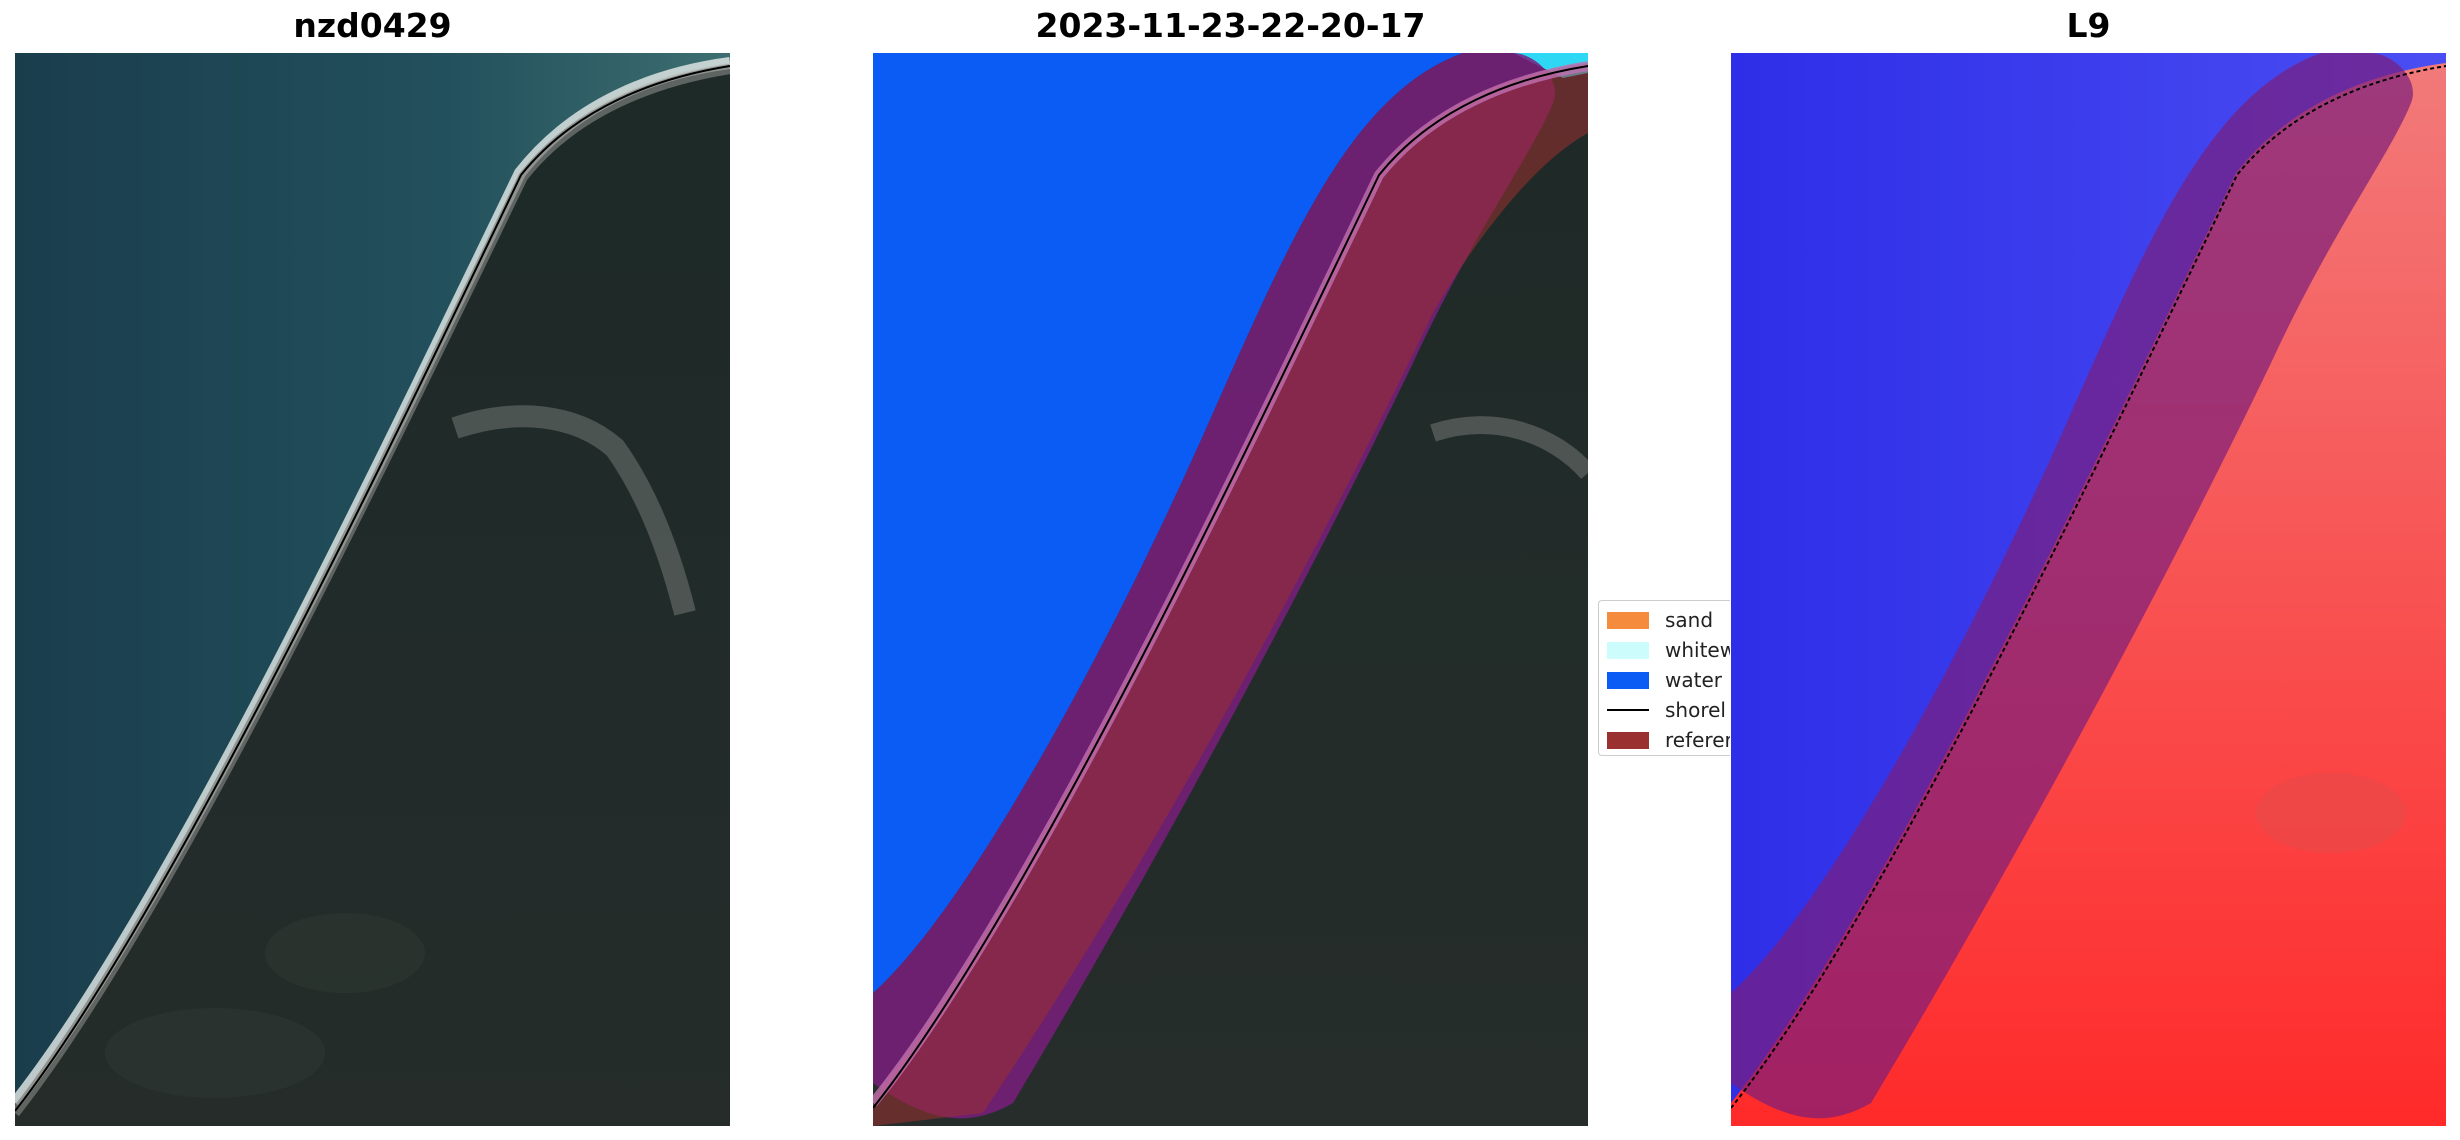 The width and height of the screenshot is (2460, 1140). What do you see at coordinates (1628, 680) in the screenshot?
I see `water-swatch` at bounding box center [1628, 680].